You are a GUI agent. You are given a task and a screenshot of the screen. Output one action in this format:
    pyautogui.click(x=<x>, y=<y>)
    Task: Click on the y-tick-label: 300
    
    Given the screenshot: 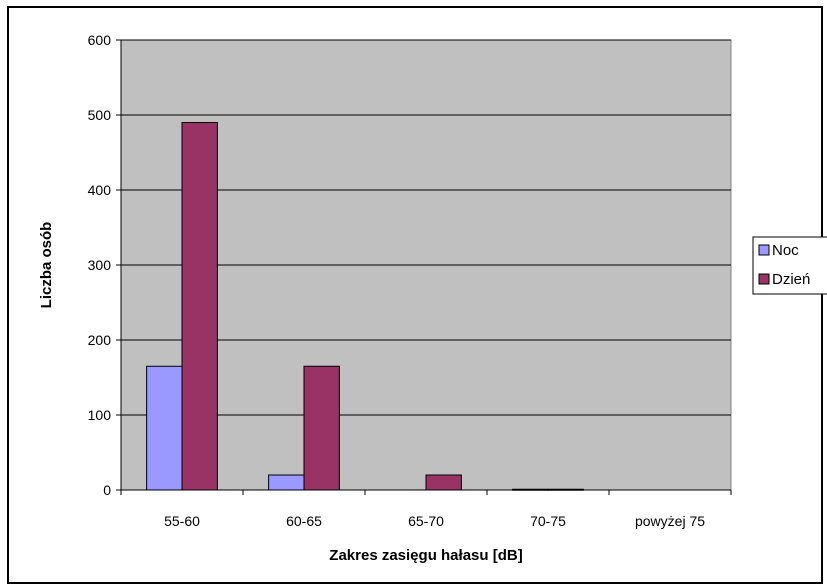 What is the action you would take?
    pyautogui.click(x=100, y=265)
    